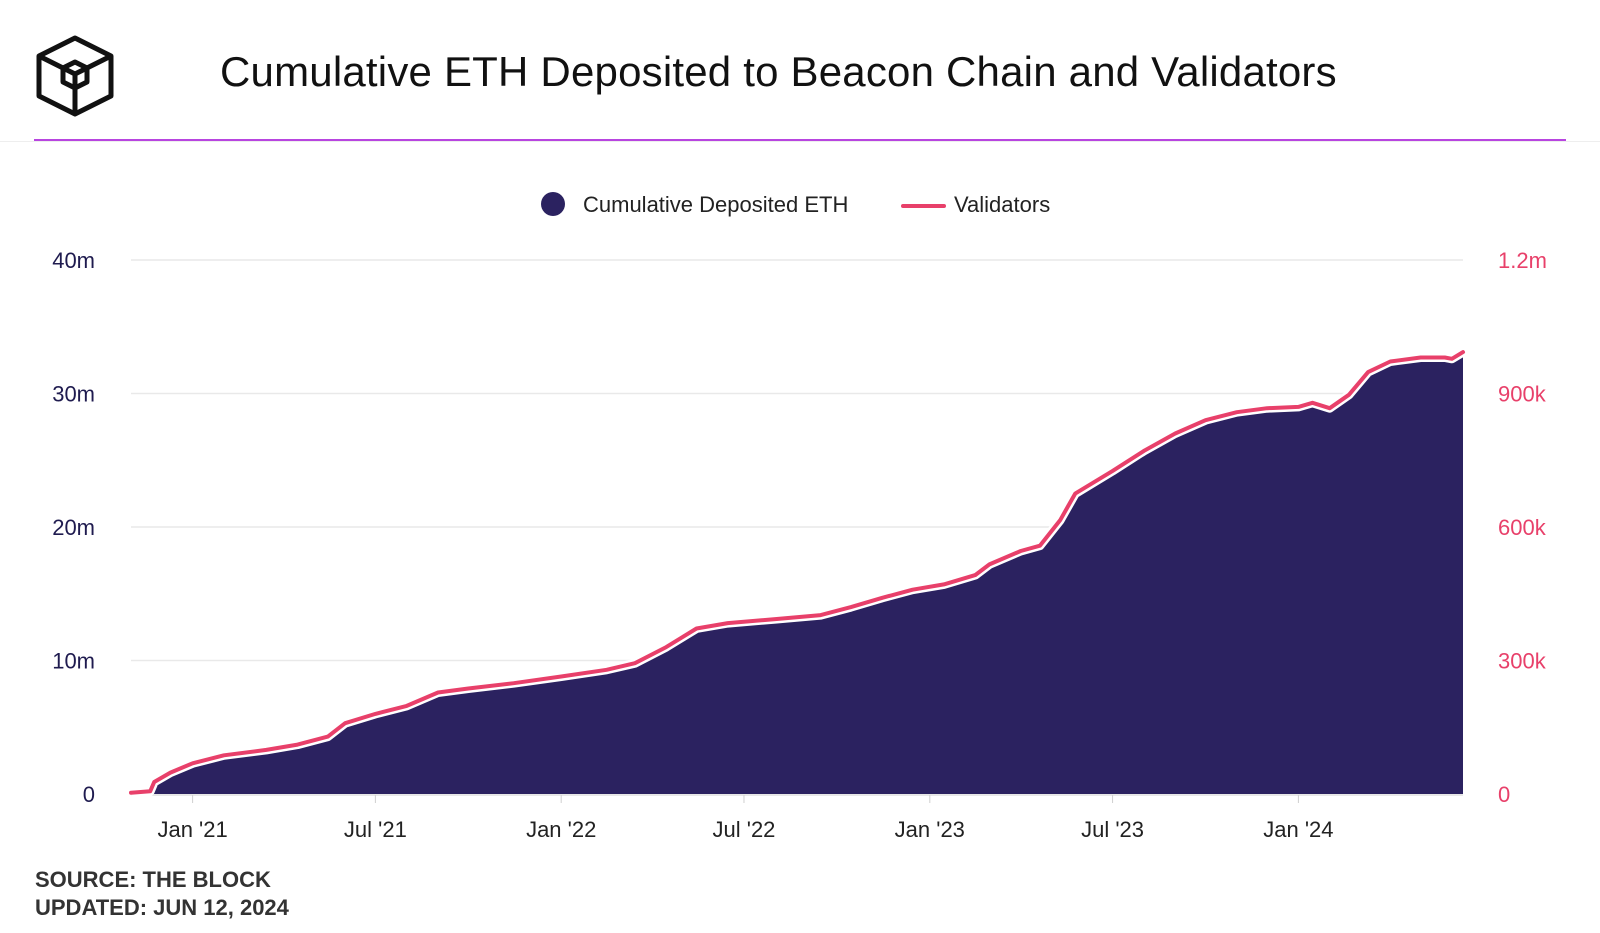  What do you see at coordinates (73, 661) in the screenshot?
I see `y-left-tick-label: 10m` at bounding box center [73, 661].